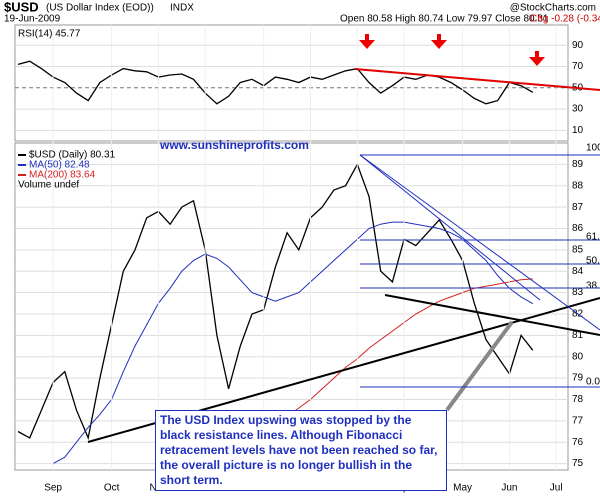 This screenshot has height=500, width=600. I want to click on y-tick-label: 84, so click(578, 271).